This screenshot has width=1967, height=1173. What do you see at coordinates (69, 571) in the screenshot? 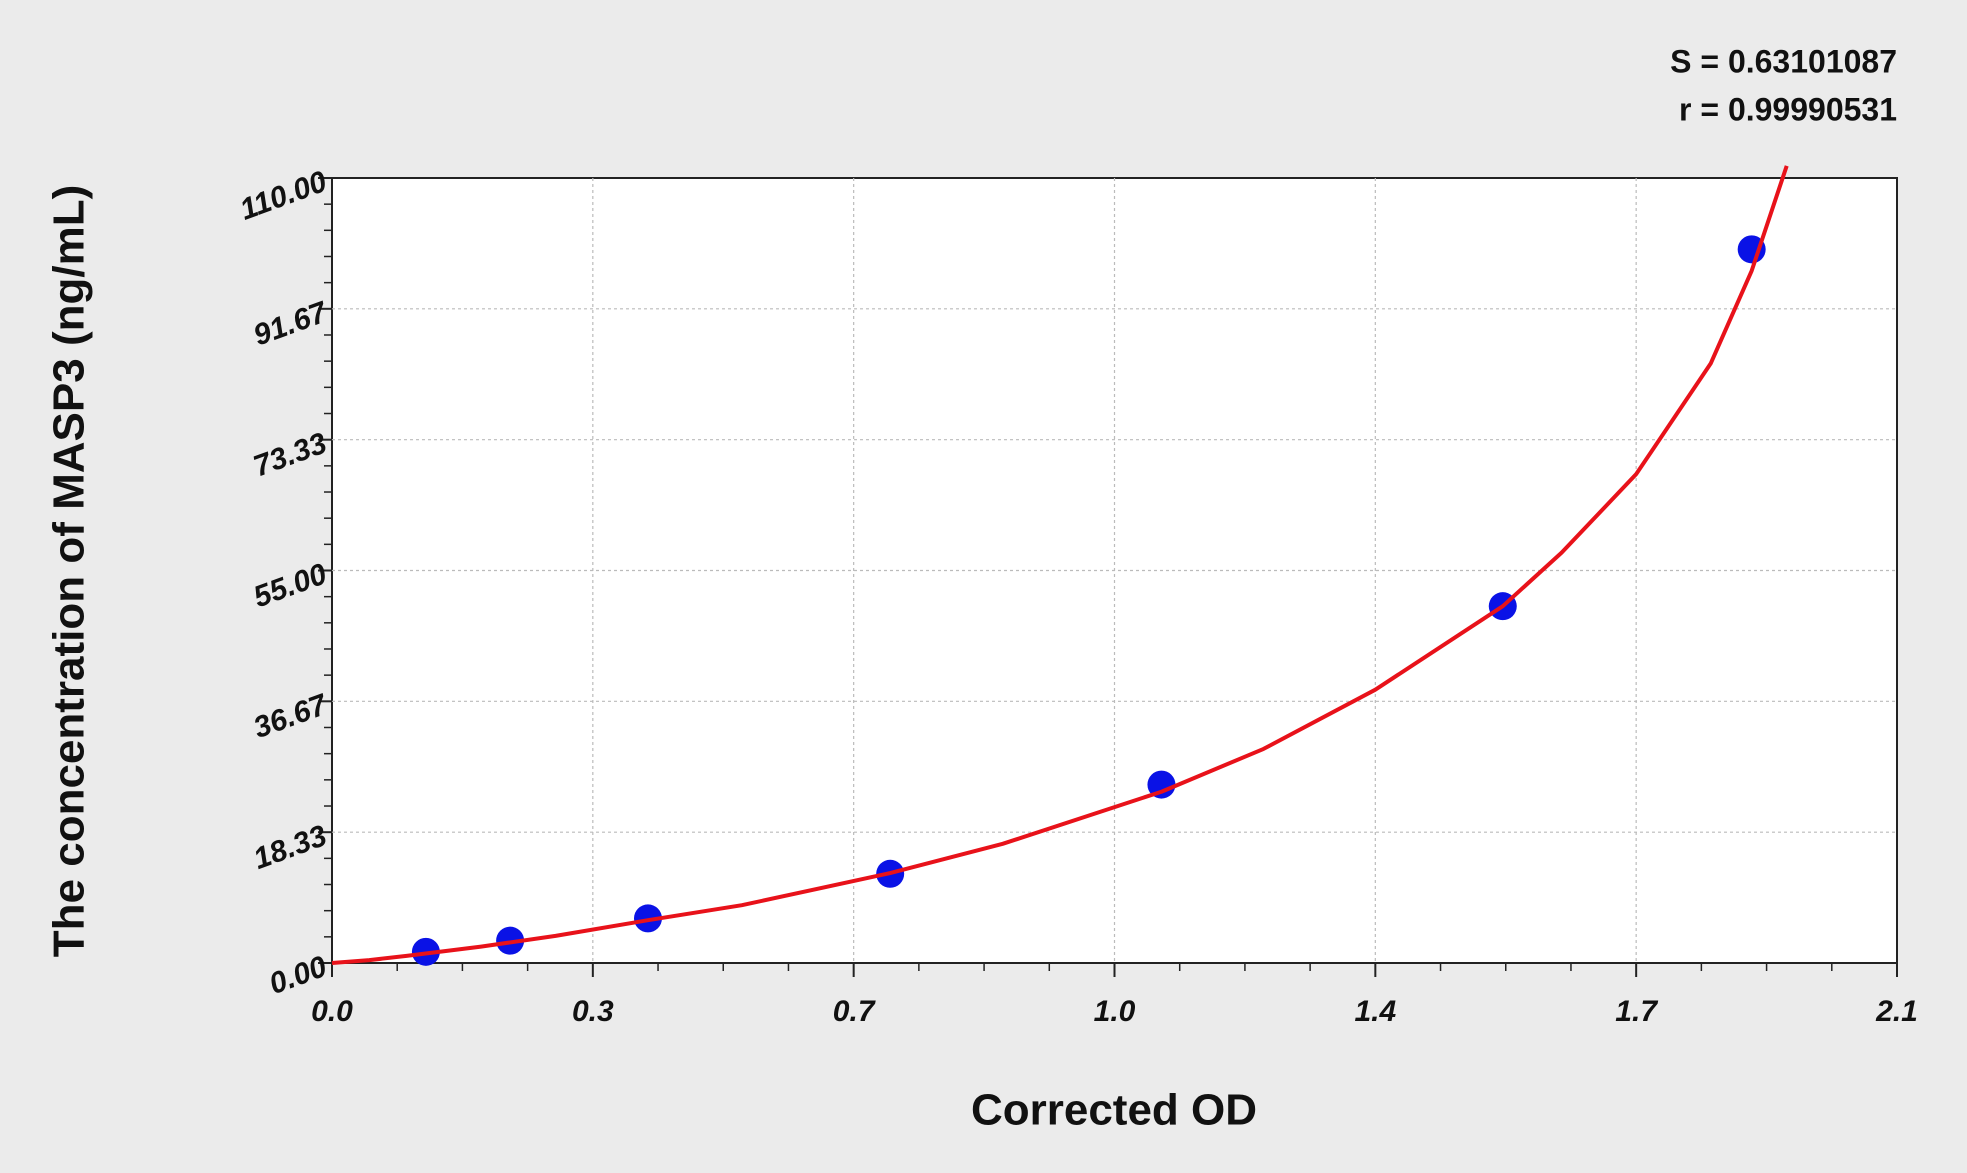
I see `y-axis-title: The concentration of MASP3 (ng/mL)` at bounding box center [69, 571].